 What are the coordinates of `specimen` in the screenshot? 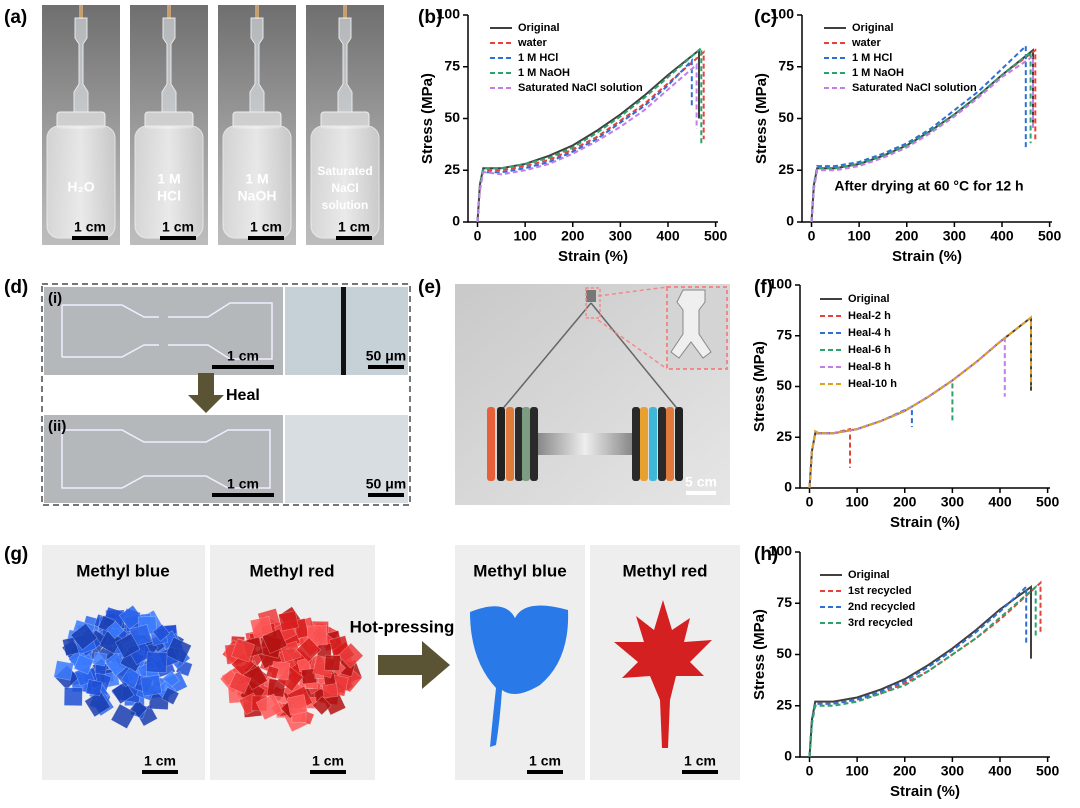 It's located at (110, 331).